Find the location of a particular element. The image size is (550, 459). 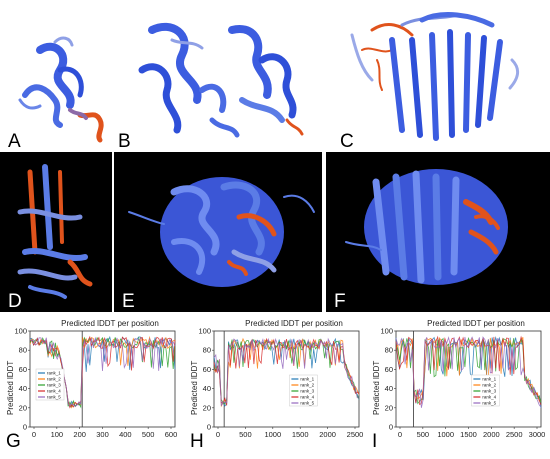

panel-label-c: C is located at coordinates (347, 140).